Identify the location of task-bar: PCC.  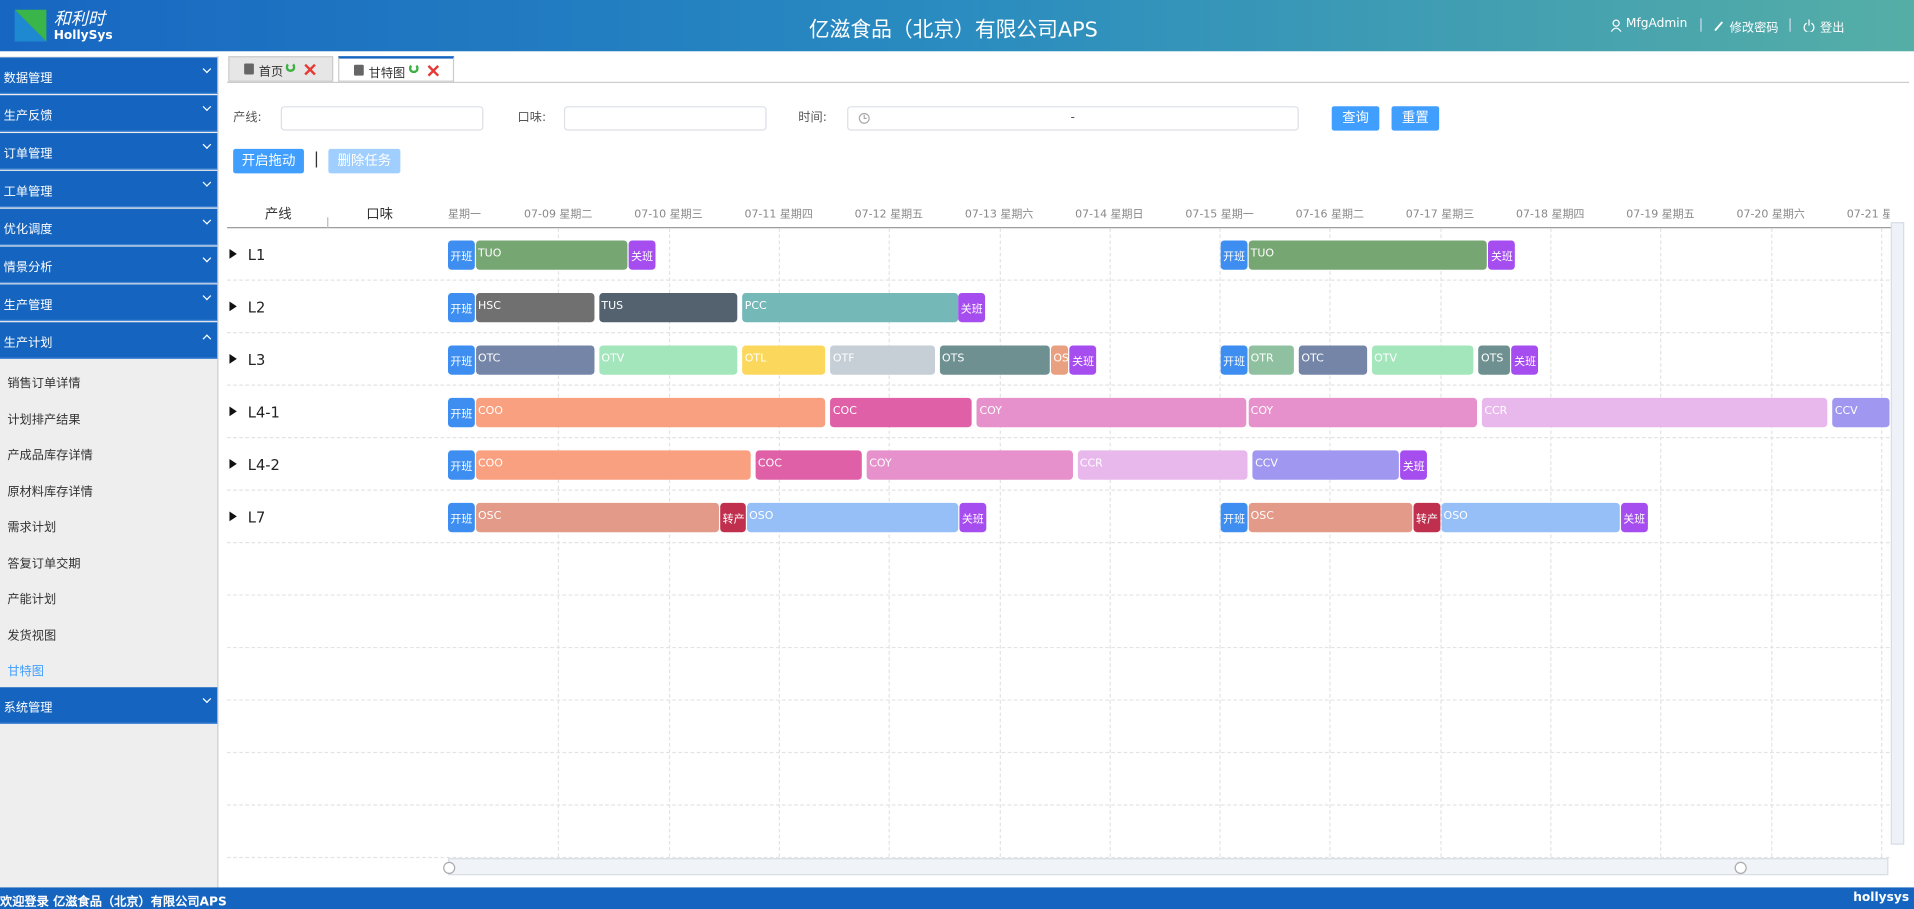
(850, 307).